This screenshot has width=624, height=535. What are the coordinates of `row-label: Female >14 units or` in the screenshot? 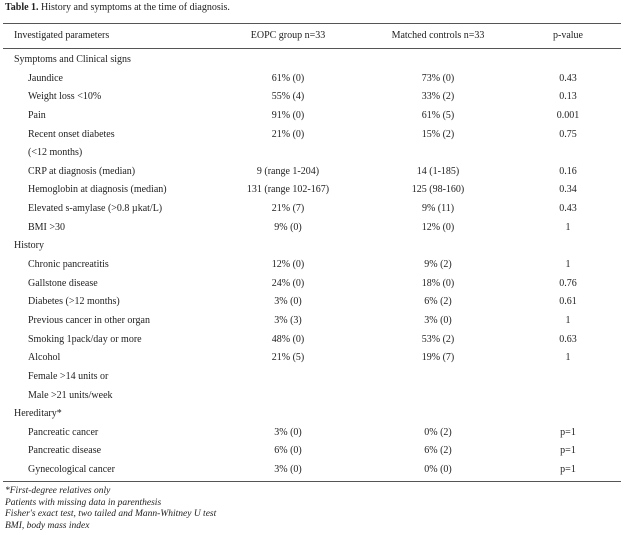 It's located at (68, 376).